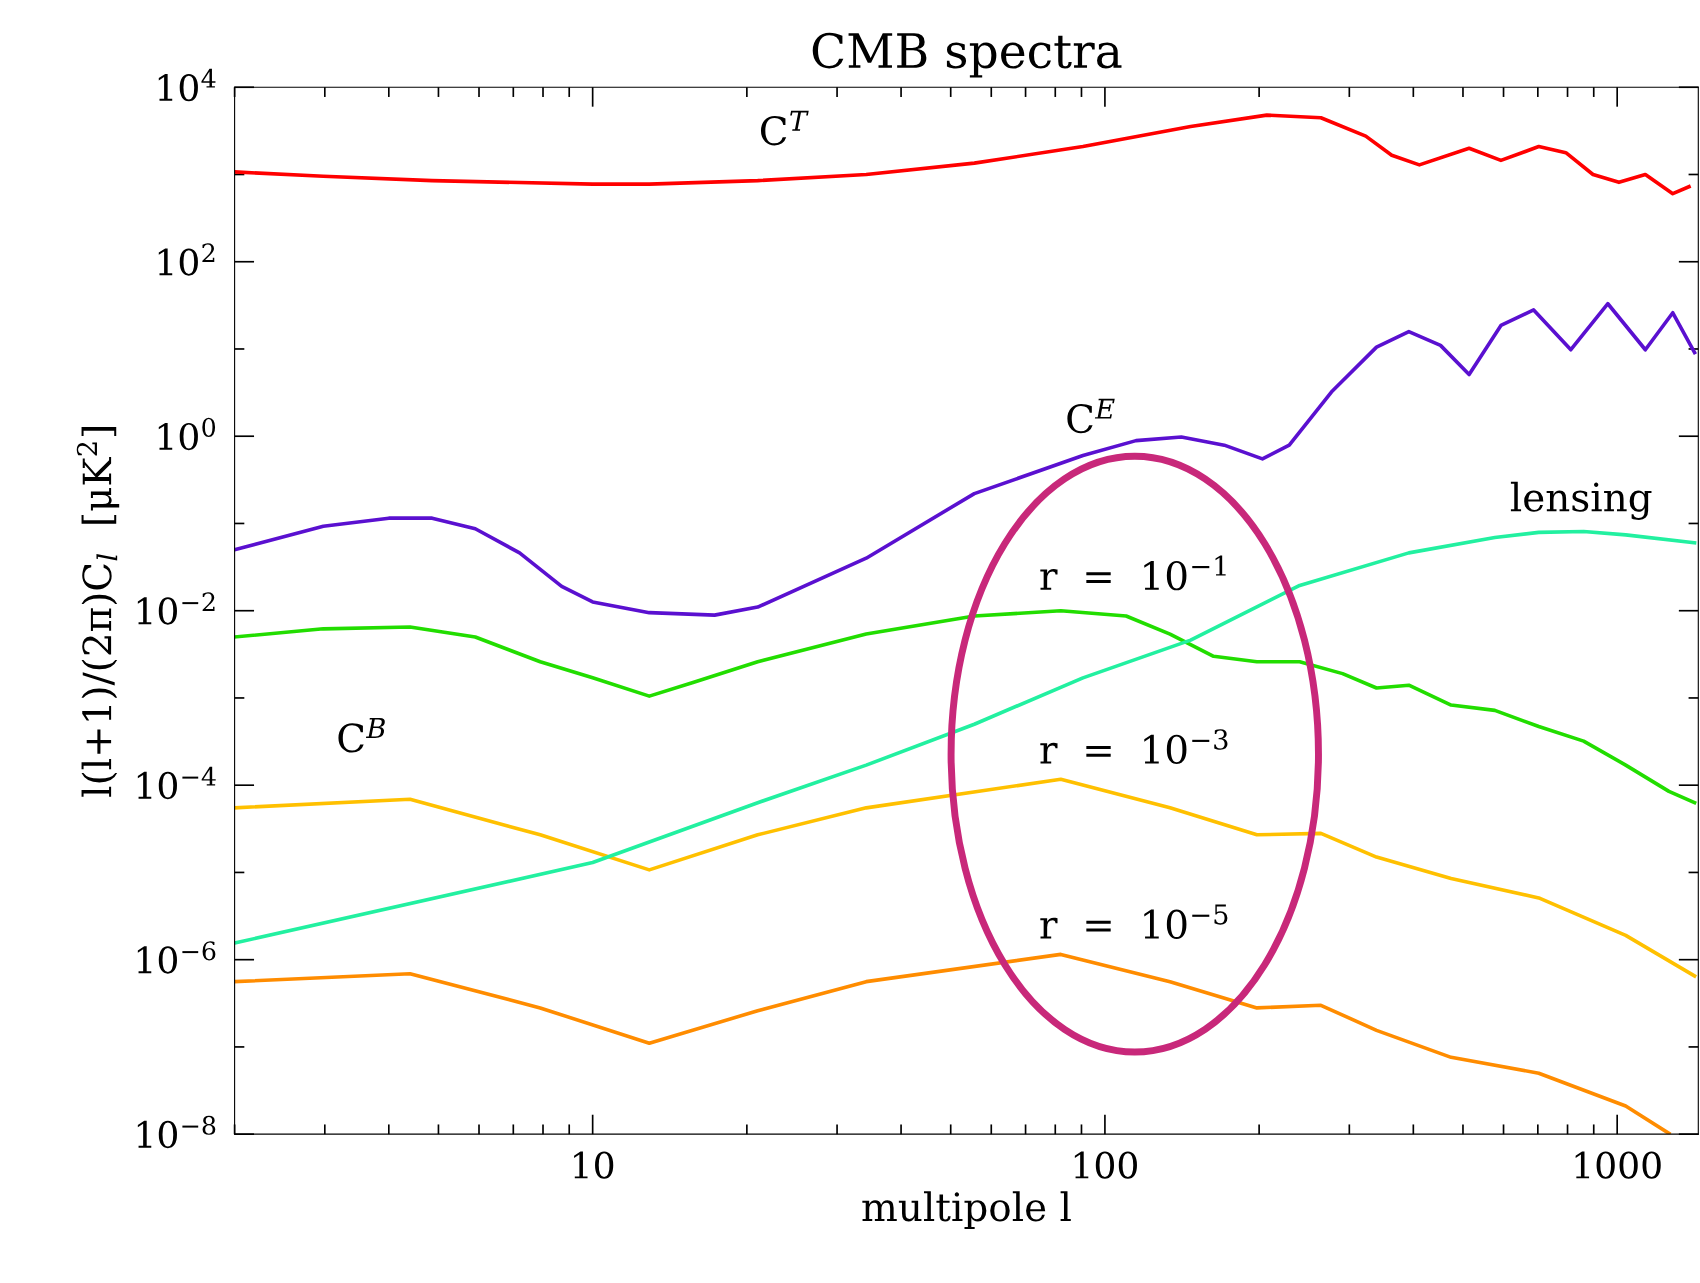  Describe the element at coordinates (1133, 573) in the screenshot. I see `series-label: r = 10$^{−1}$` at that location.